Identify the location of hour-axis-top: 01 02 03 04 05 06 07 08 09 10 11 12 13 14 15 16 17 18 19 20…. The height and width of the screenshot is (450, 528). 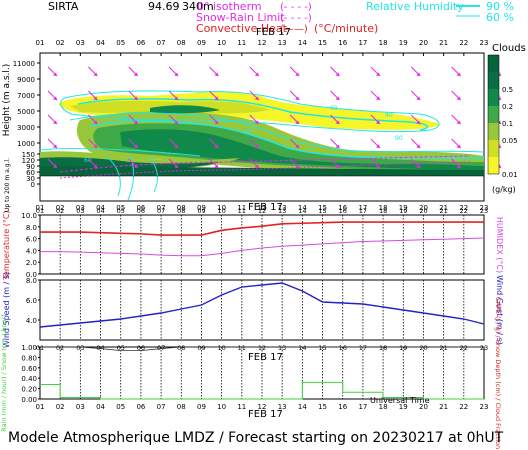
(262, 47).